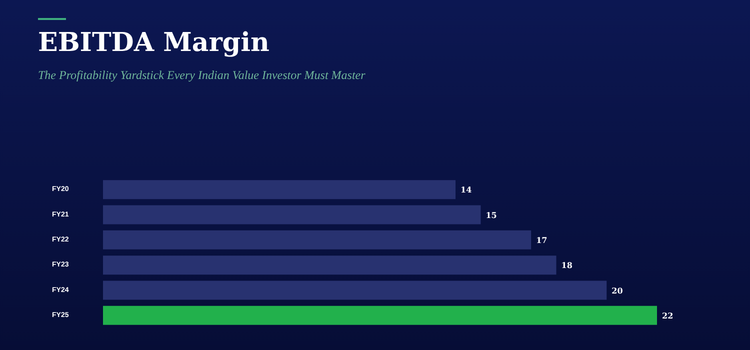  What do you see at coordinates (567, 265) in the screenshot?
I see `data-label: 18` at bounding box center [567, 265].